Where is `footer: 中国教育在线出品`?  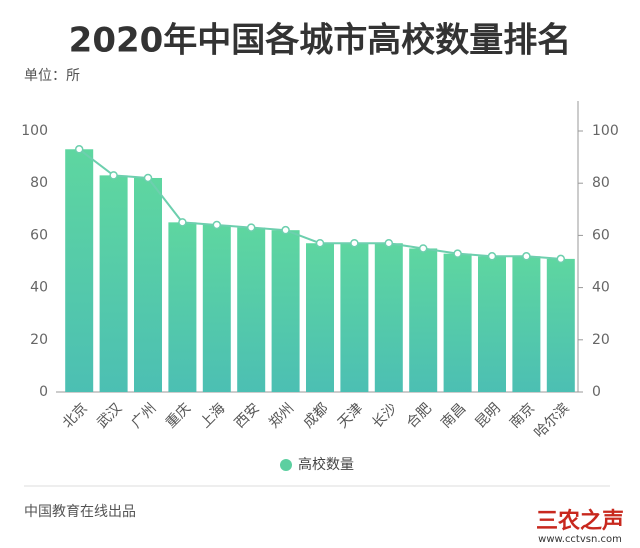 footer: 中国教育在线出品 is located at coordinates (80, 512).